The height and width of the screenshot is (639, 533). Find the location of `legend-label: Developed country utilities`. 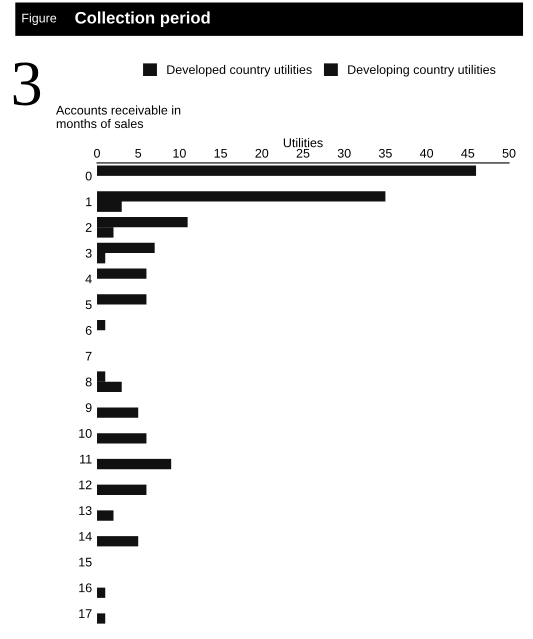

legend-label: Developed country utilities is located at coordinates (239, 70).